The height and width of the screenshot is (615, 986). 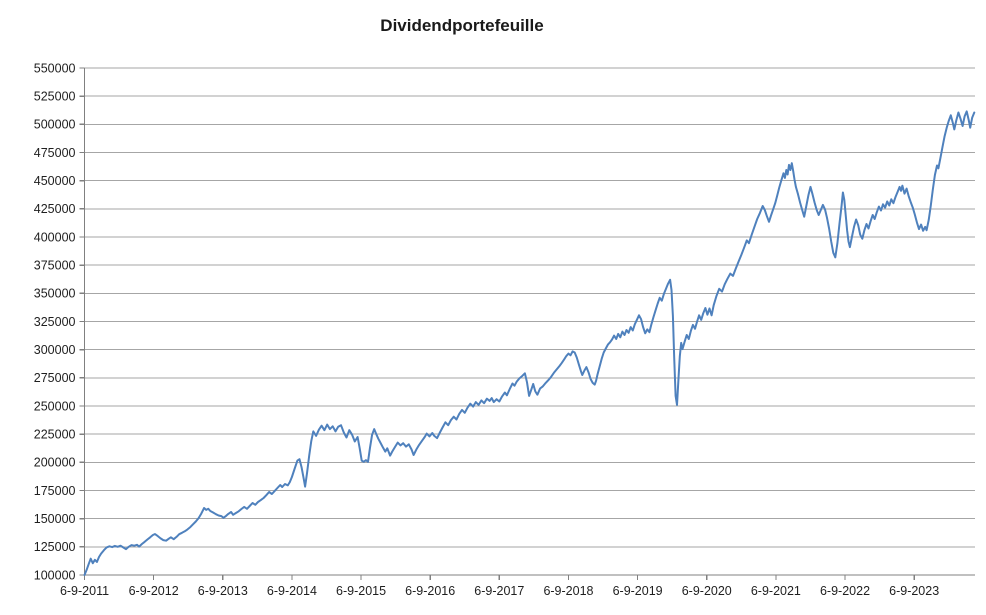 What do you see at coordinates (55, 153) in the screenshot?
I see `y-tick-label: 475000` at bounding box center [55, 153].